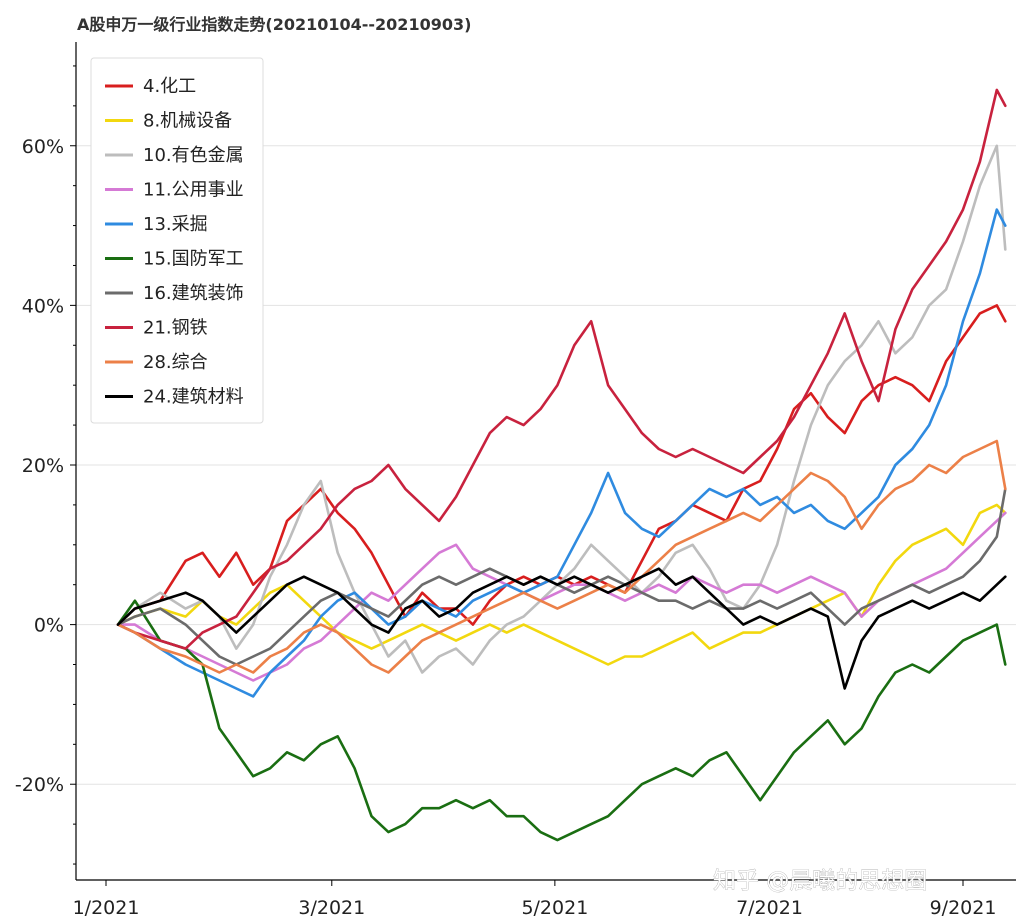  What do you see at coordinates (274, 24) in the screenshot?
I see `chart-title: A股申万一级行业指数走势(20210104--20210903)` at bounding box center [274, 24].